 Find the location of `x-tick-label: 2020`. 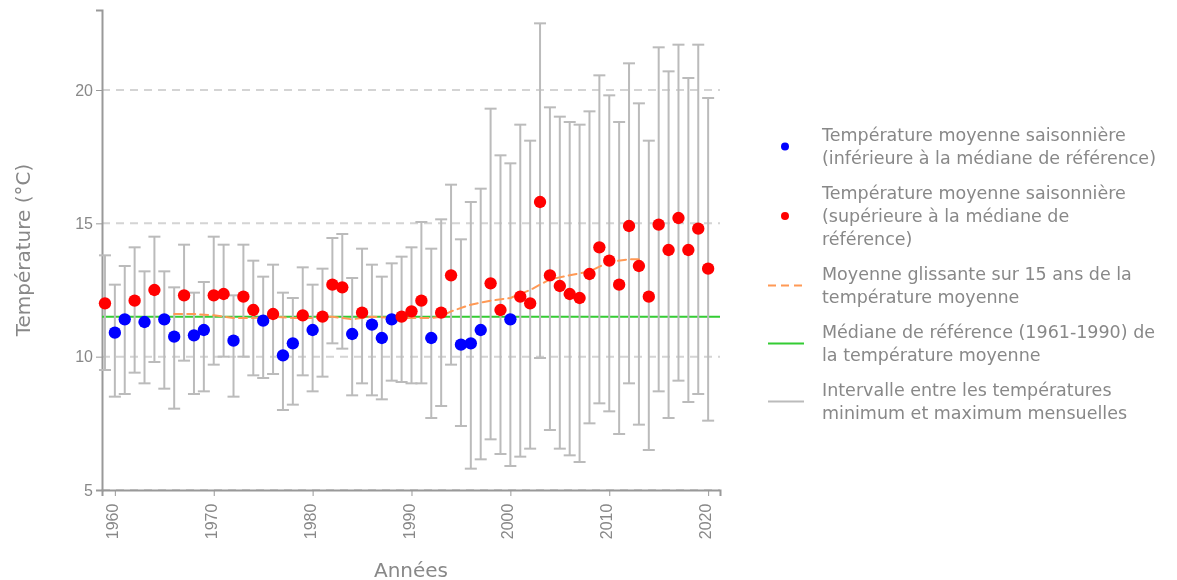

x-tick-label: 2020 is located at coordinates (706, 521).